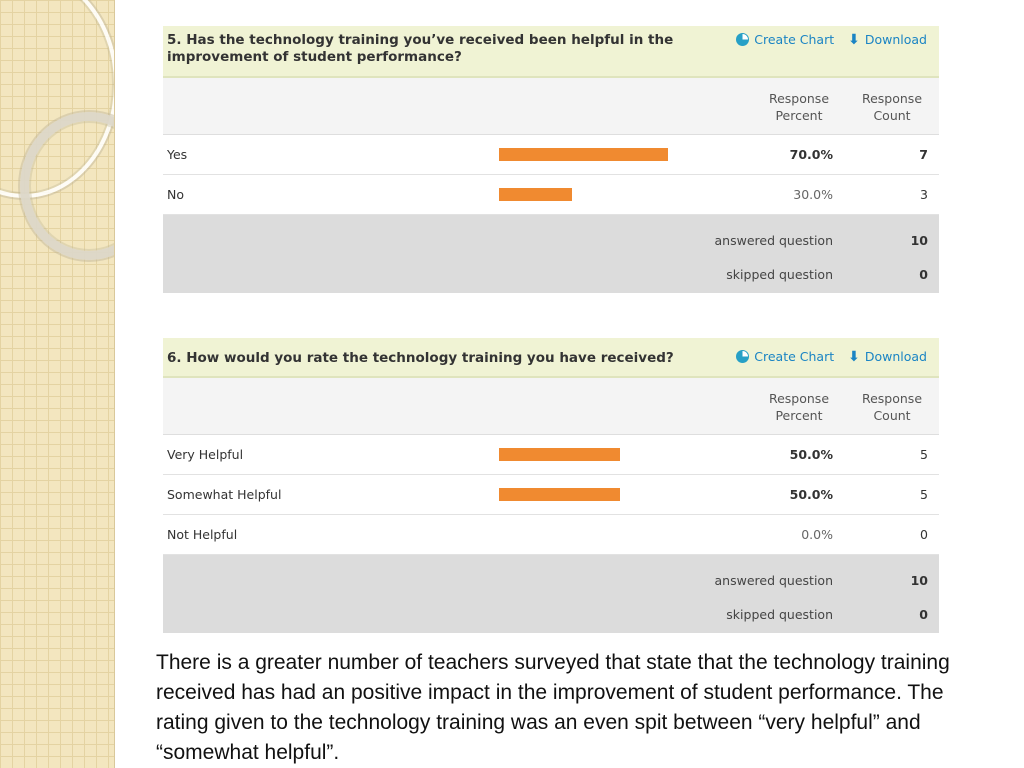 The width and height of the screenshot is (1024, 768). What do you see at coordinates (205, 454) in the screenshot?
I see `answer-label: Very Helpful` at bounding box center [205, 454].